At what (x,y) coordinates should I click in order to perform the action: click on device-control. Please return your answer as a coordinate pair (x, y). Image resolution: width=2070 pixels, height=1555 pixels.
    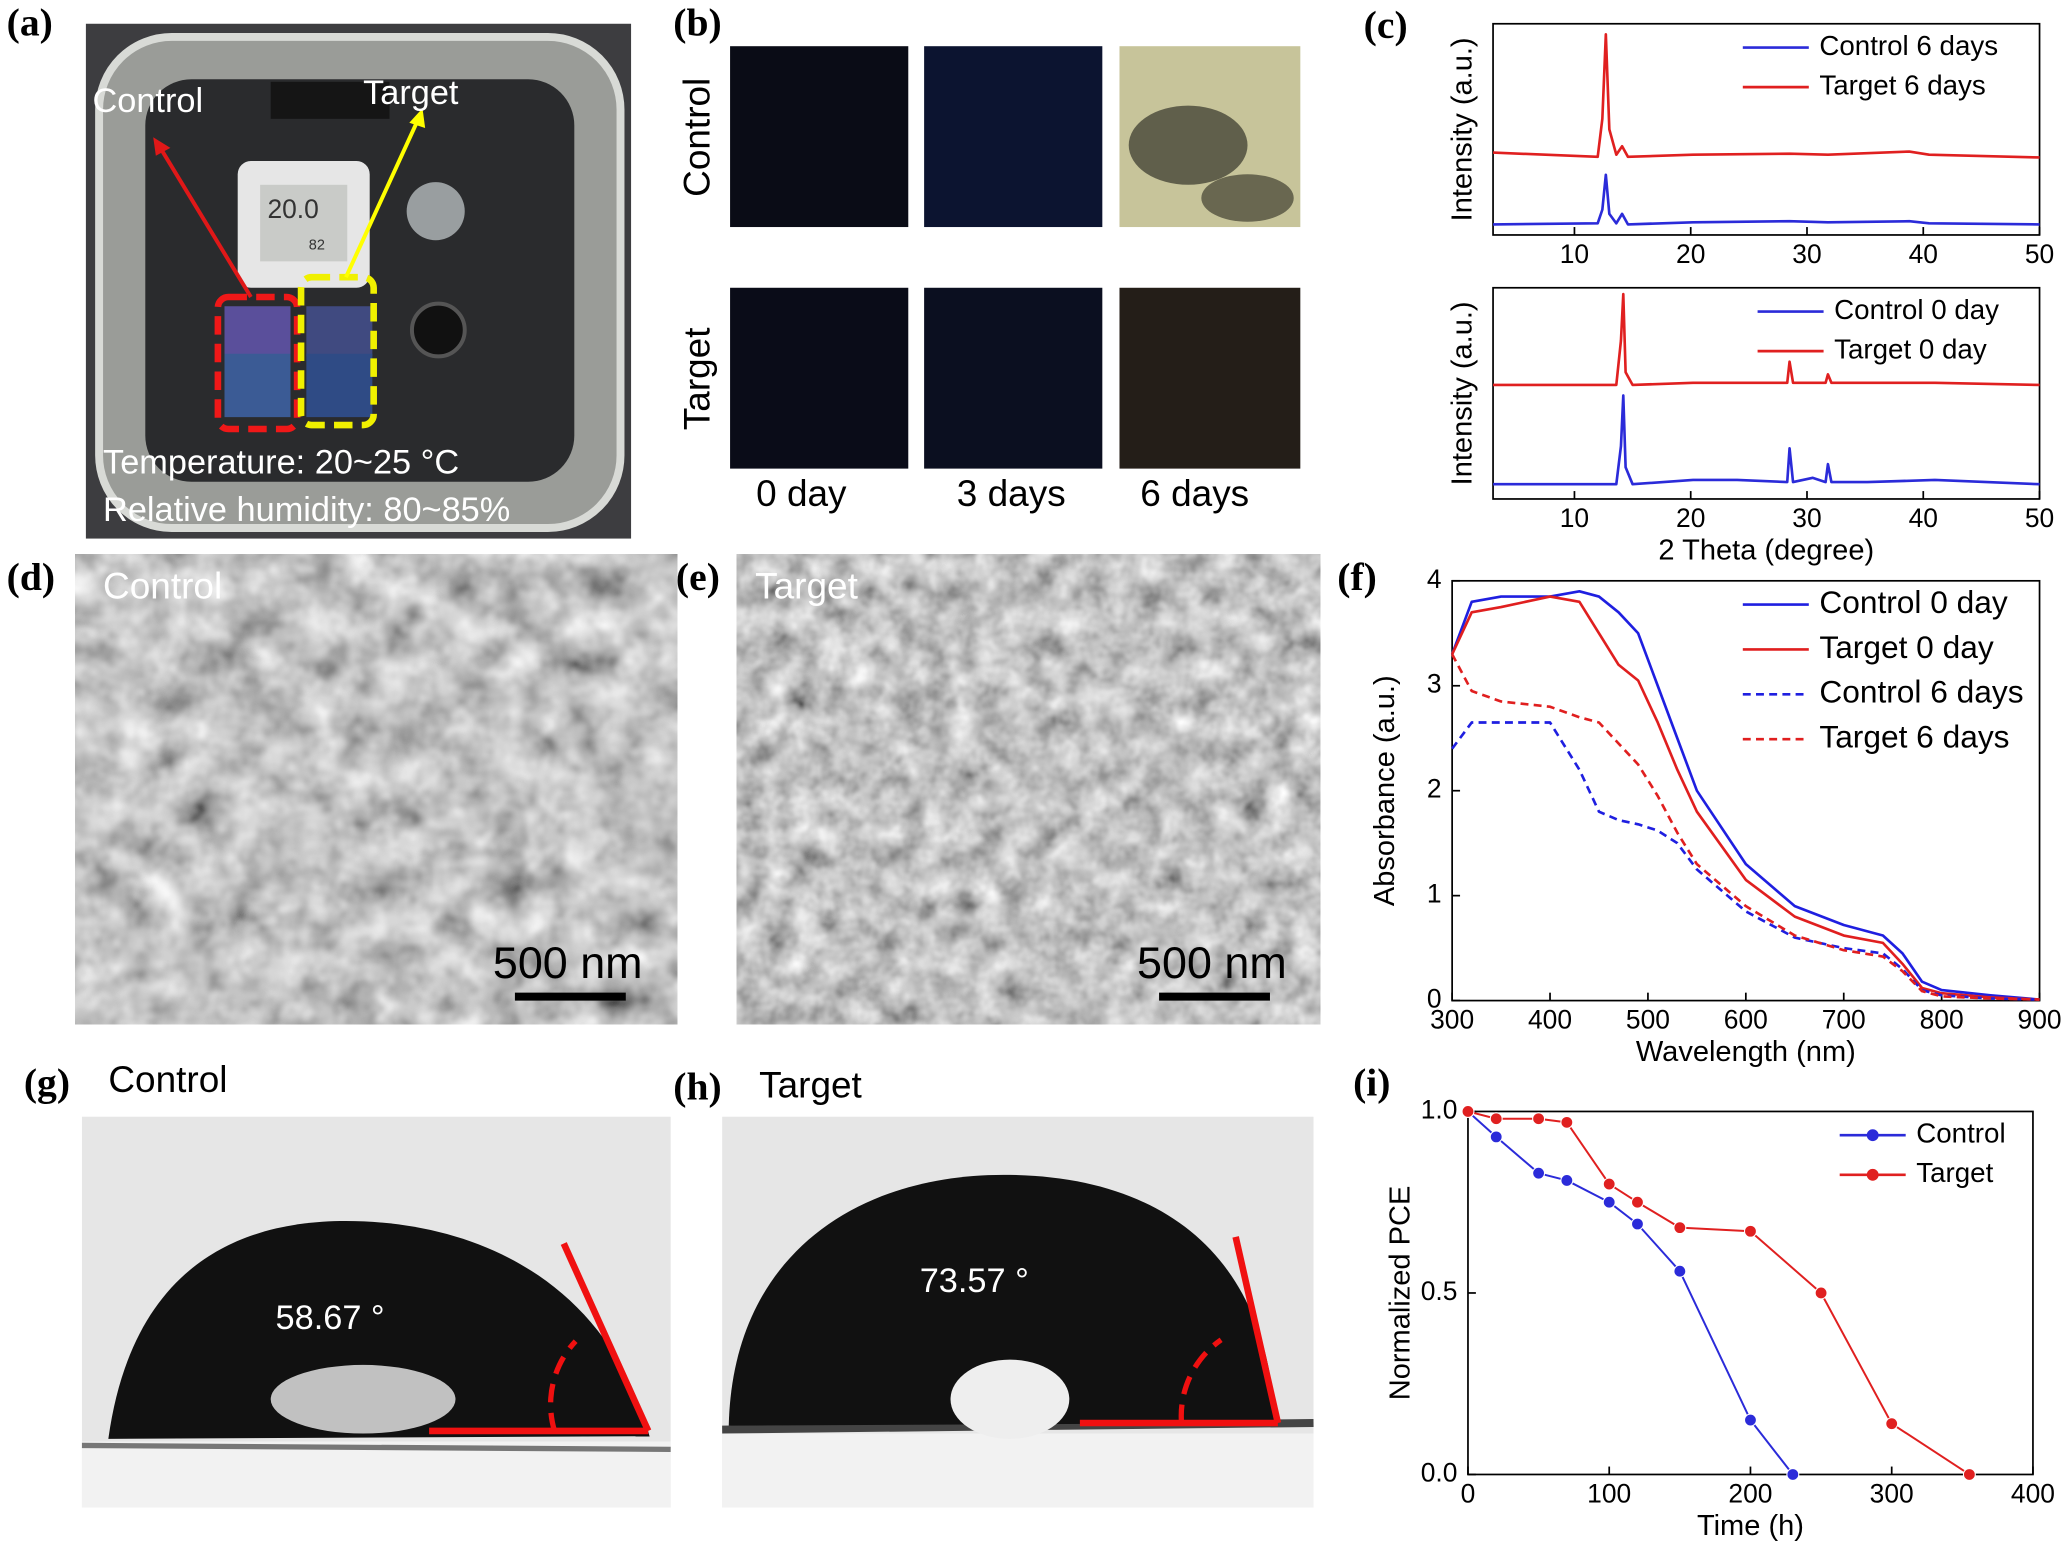
    Looking at the image, I should click on (257, 331).